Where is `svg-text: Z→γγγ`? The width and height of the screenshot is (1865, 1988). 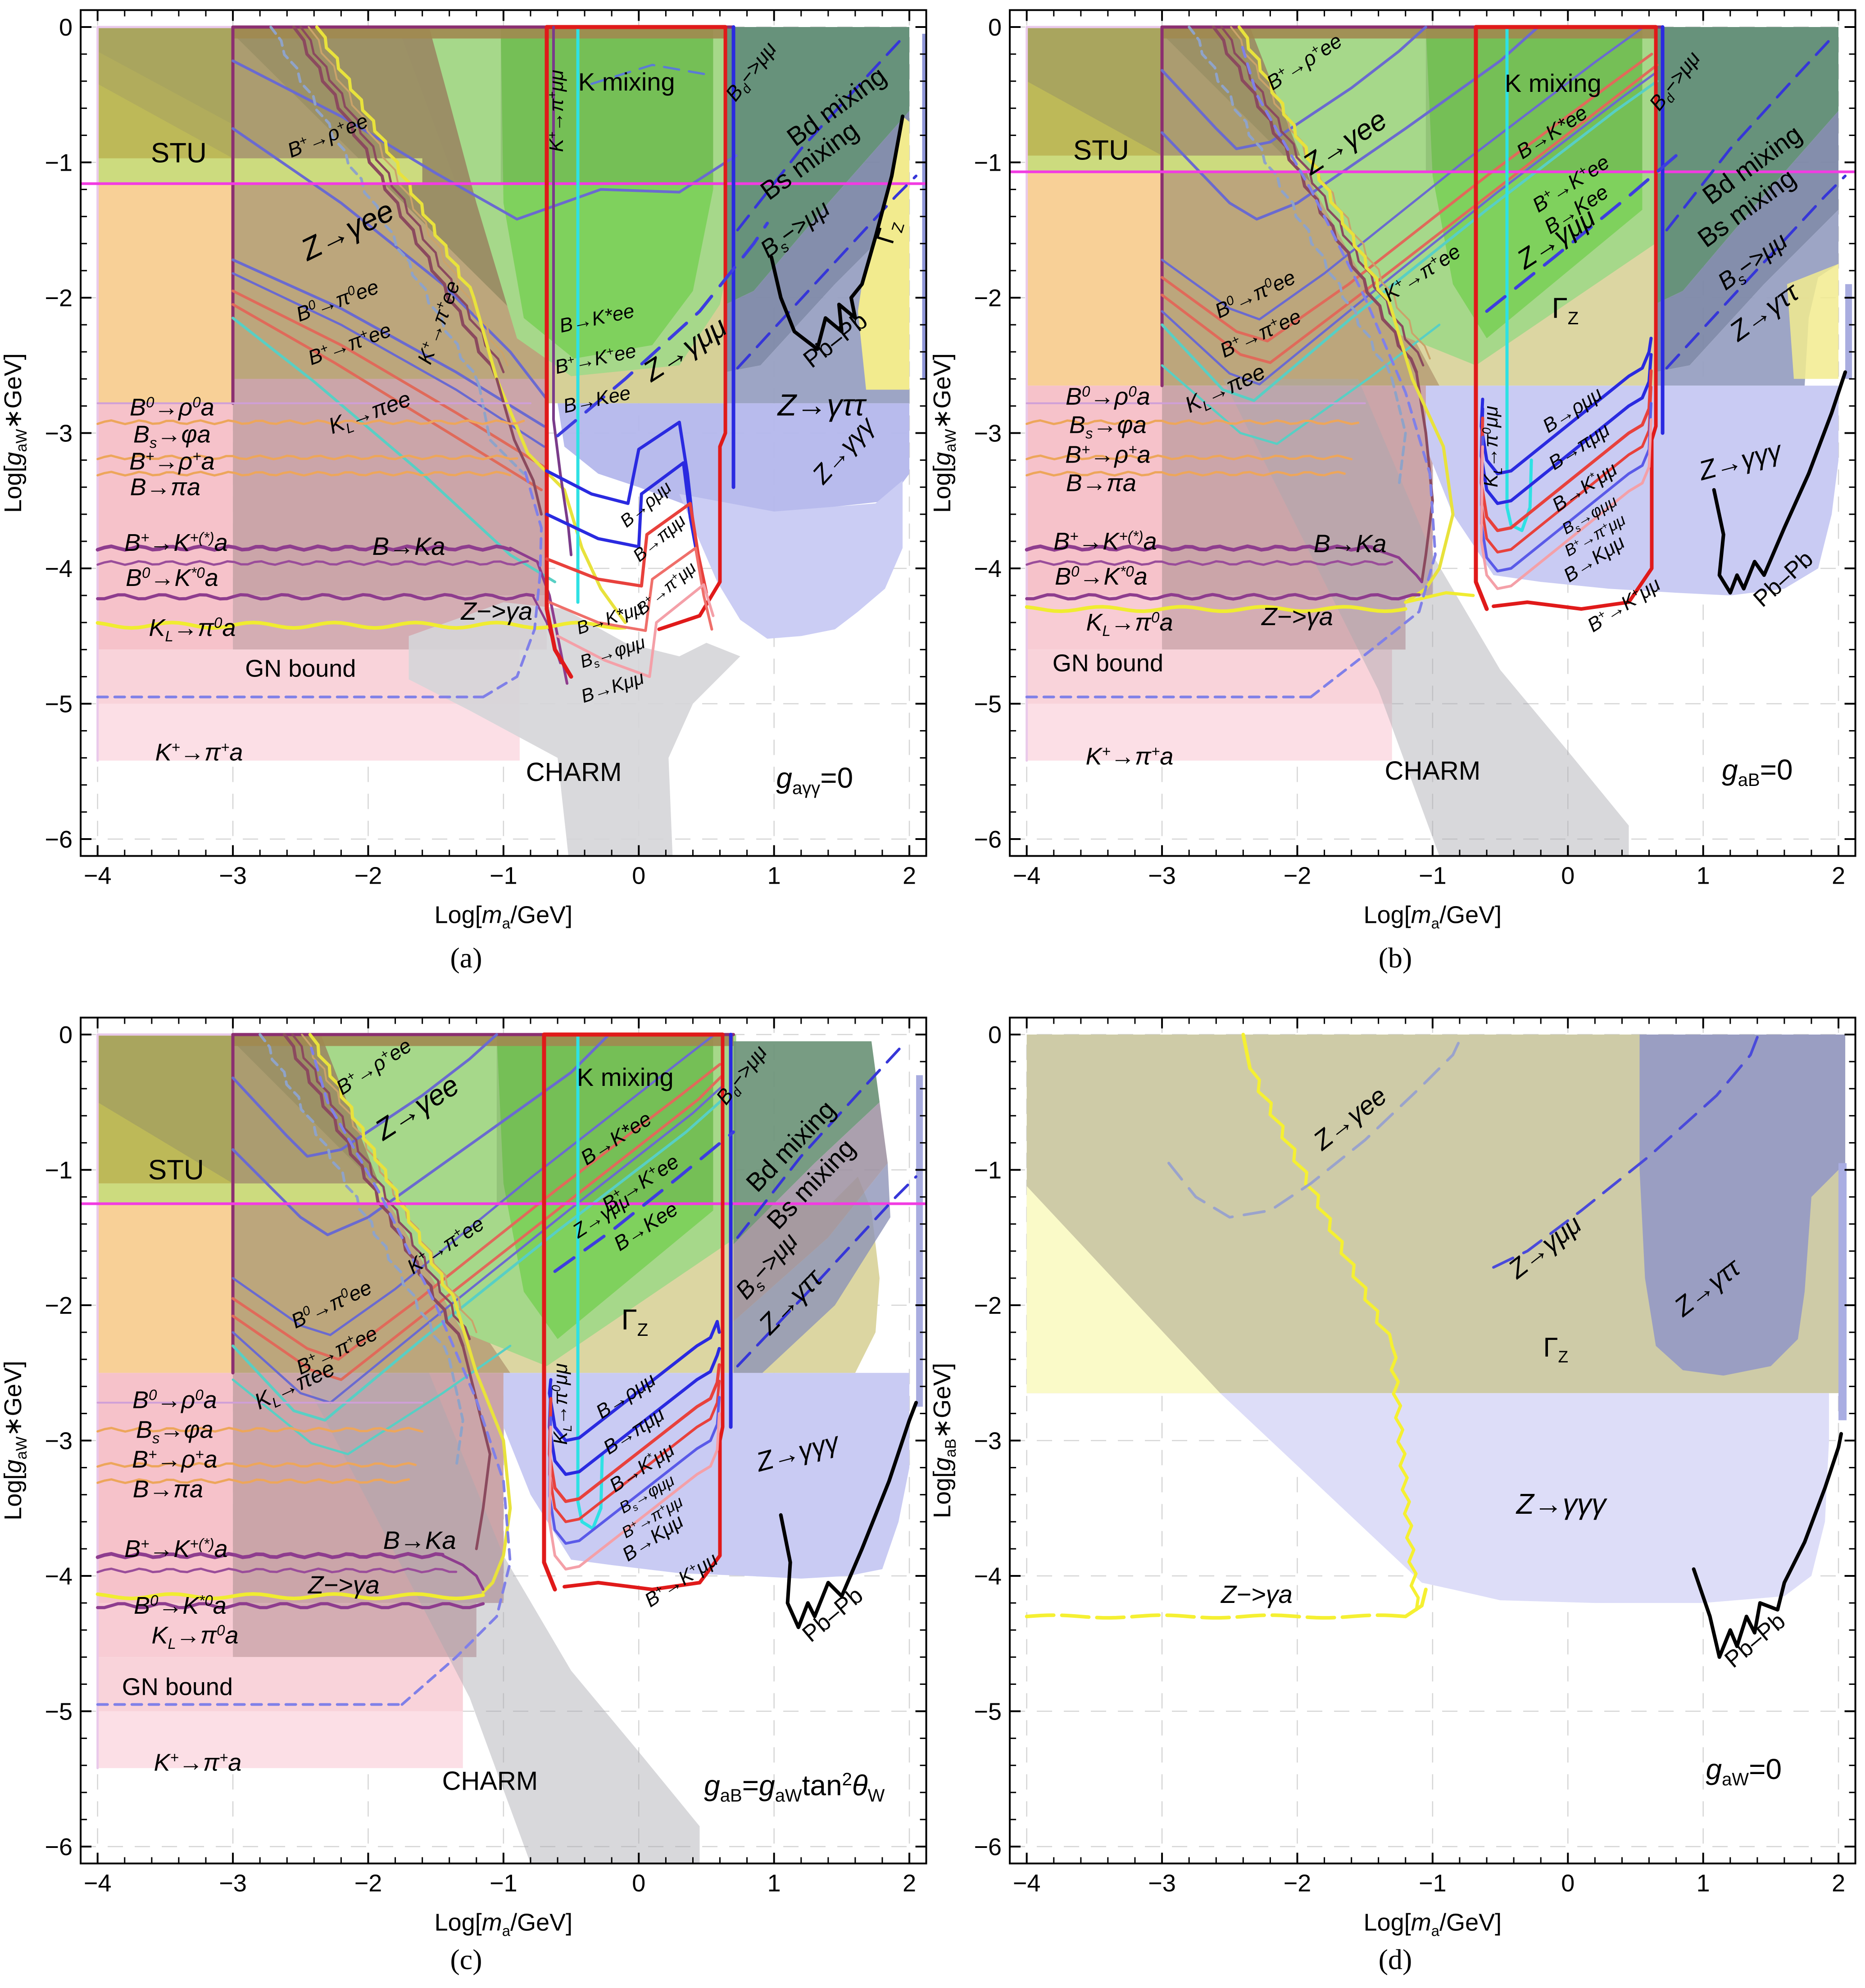
svg-text: Z→γγγ is located at coordinates (1562, 1504).